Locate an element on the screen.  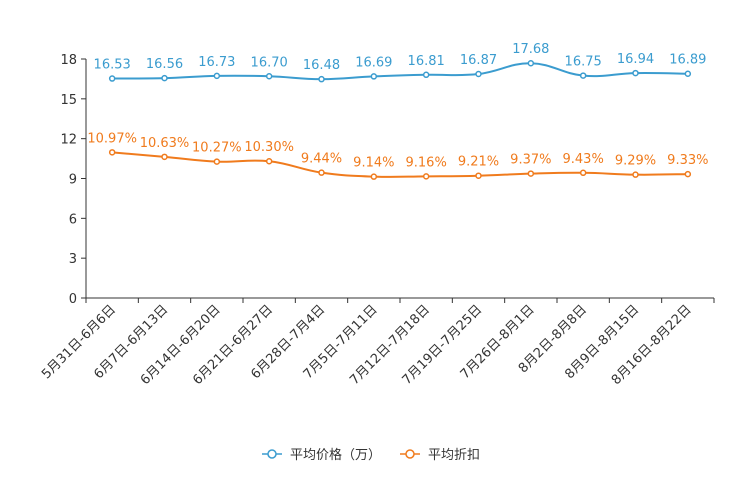
data-label: 16.89 is located at coordinates (687, 60).